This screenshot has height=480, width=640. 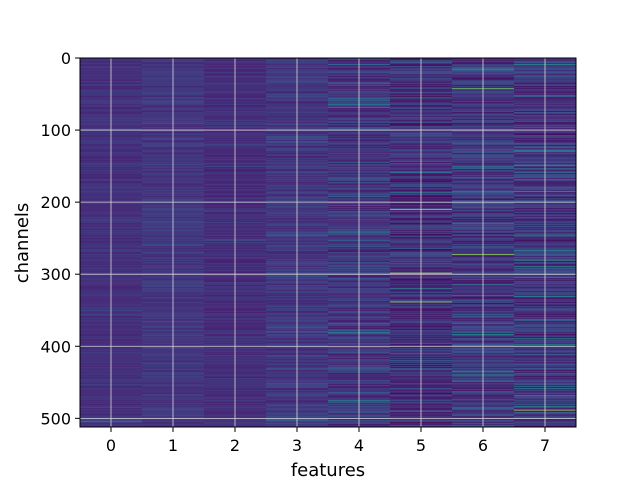 I want to click on y-axis-ticks: 0 100 200 300 400 500, so click(x=60, y=238).